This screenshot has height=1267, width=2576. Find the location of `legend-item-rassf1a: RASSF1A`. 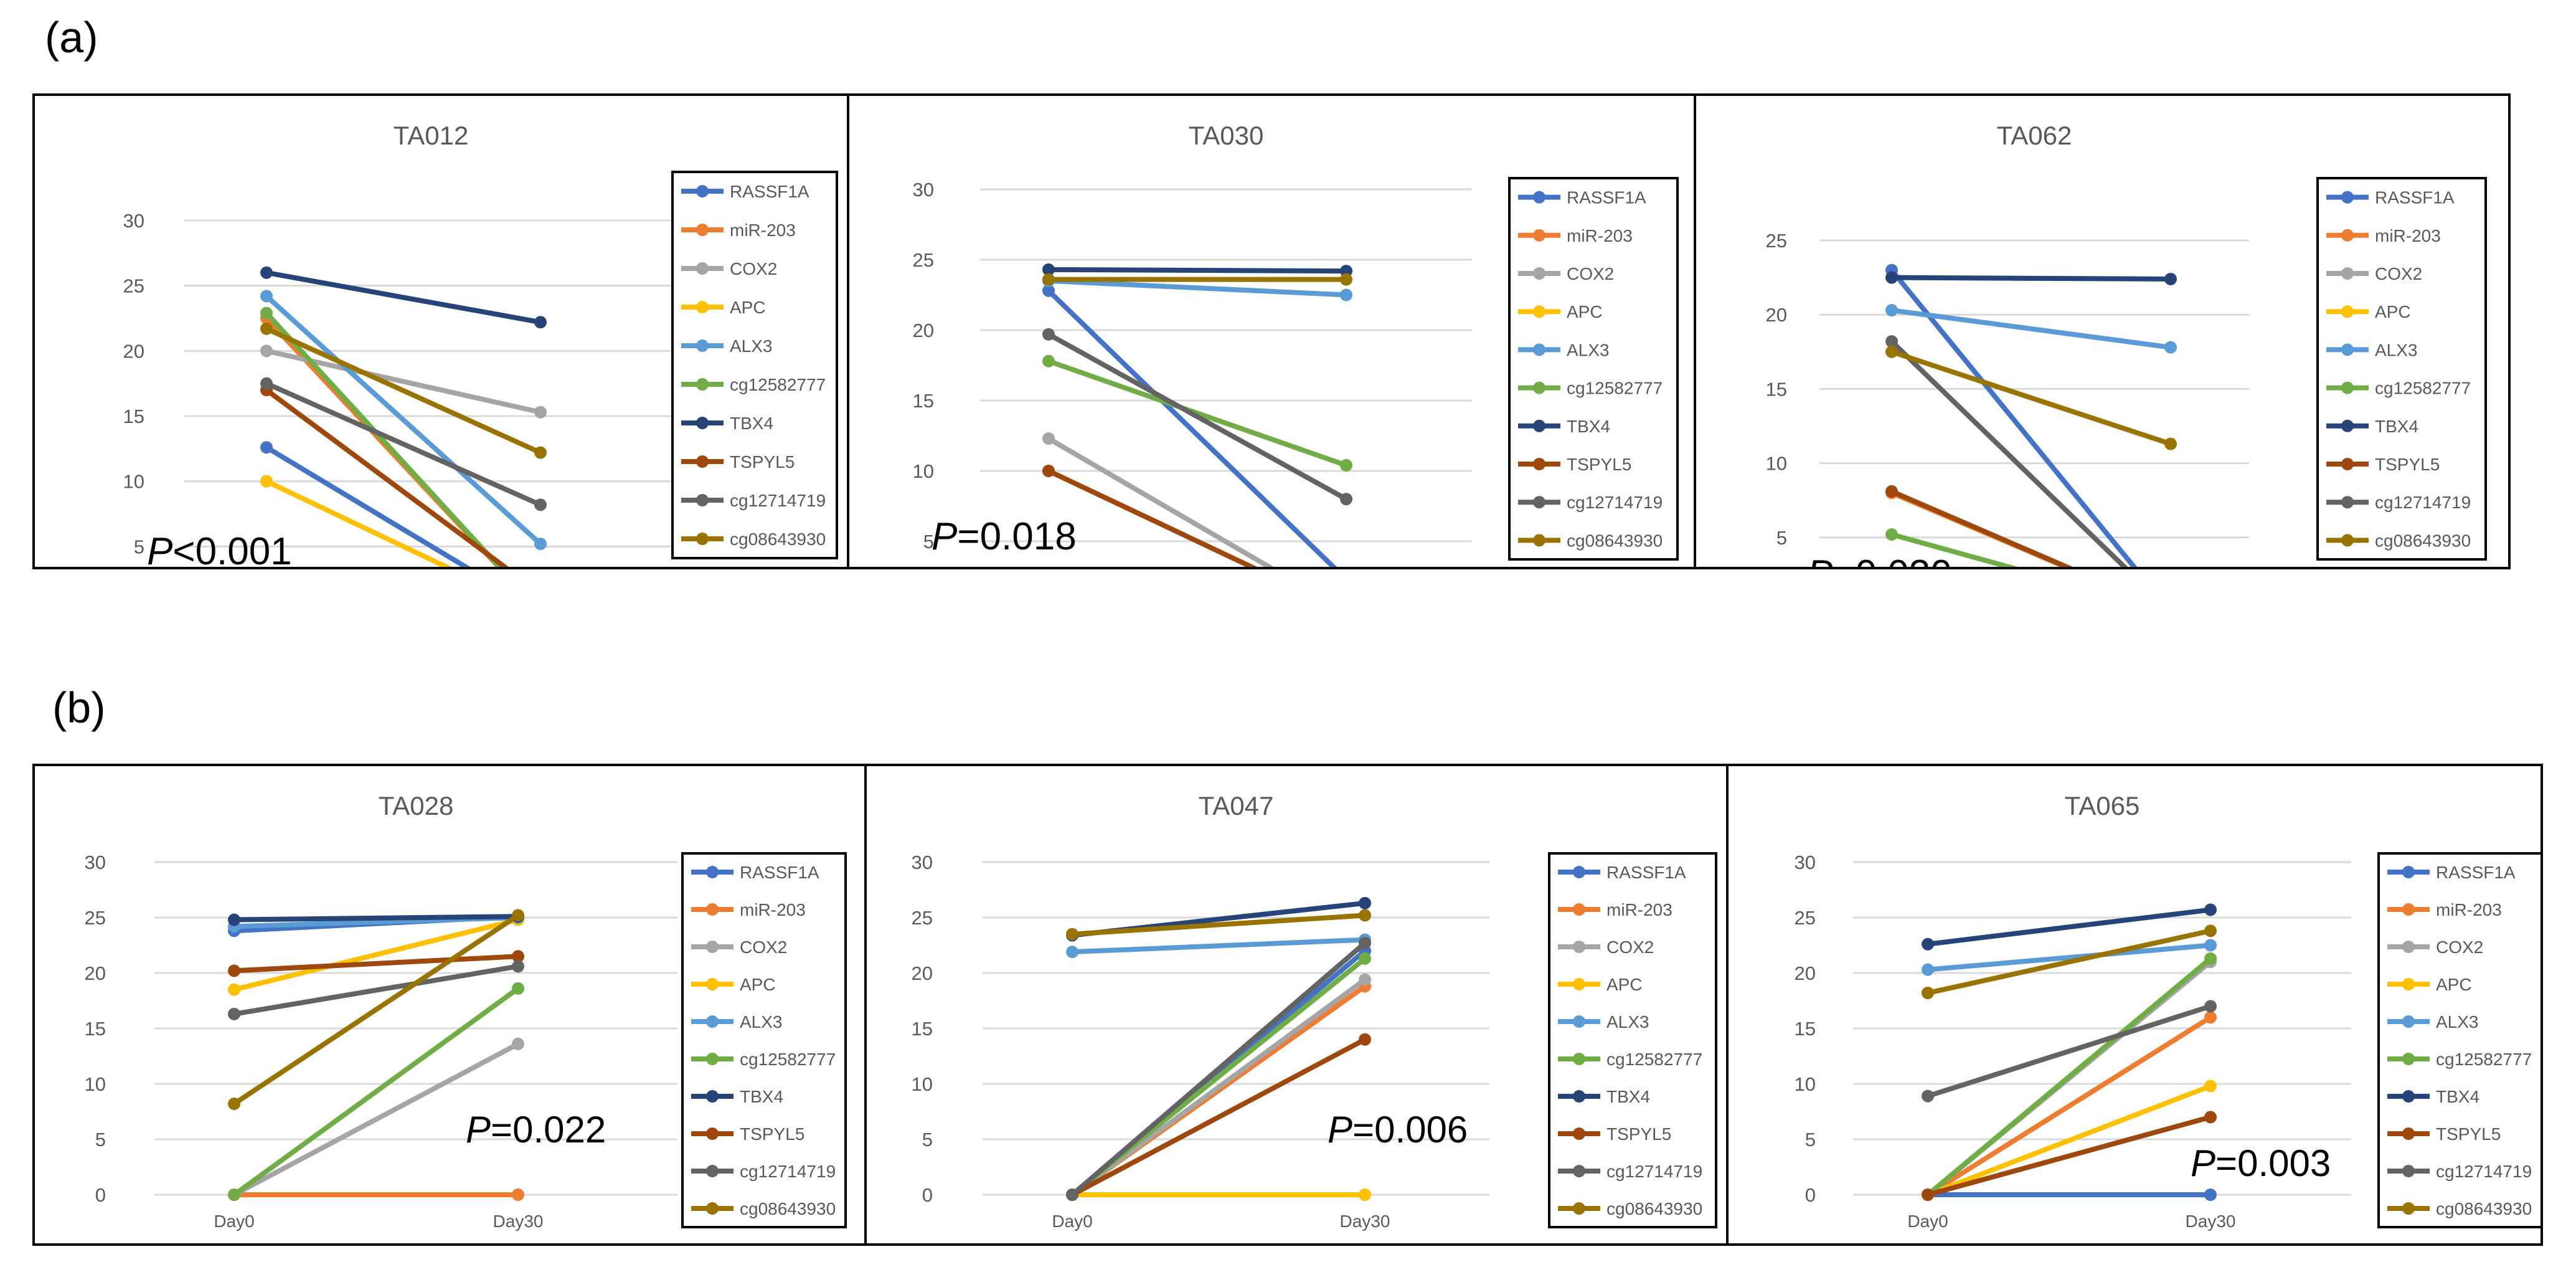

legend-item-rassf1a: RASSF1A is located at coordinates (1582, 197).